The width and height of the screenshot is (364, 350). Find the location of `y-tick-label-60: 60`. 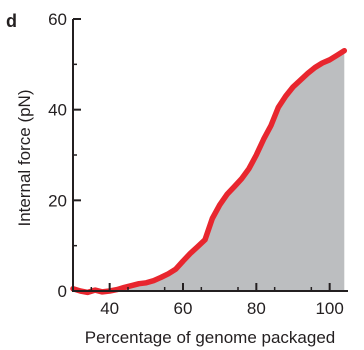

y-tick-label-60: 60 is located at coordinates (57, 19).